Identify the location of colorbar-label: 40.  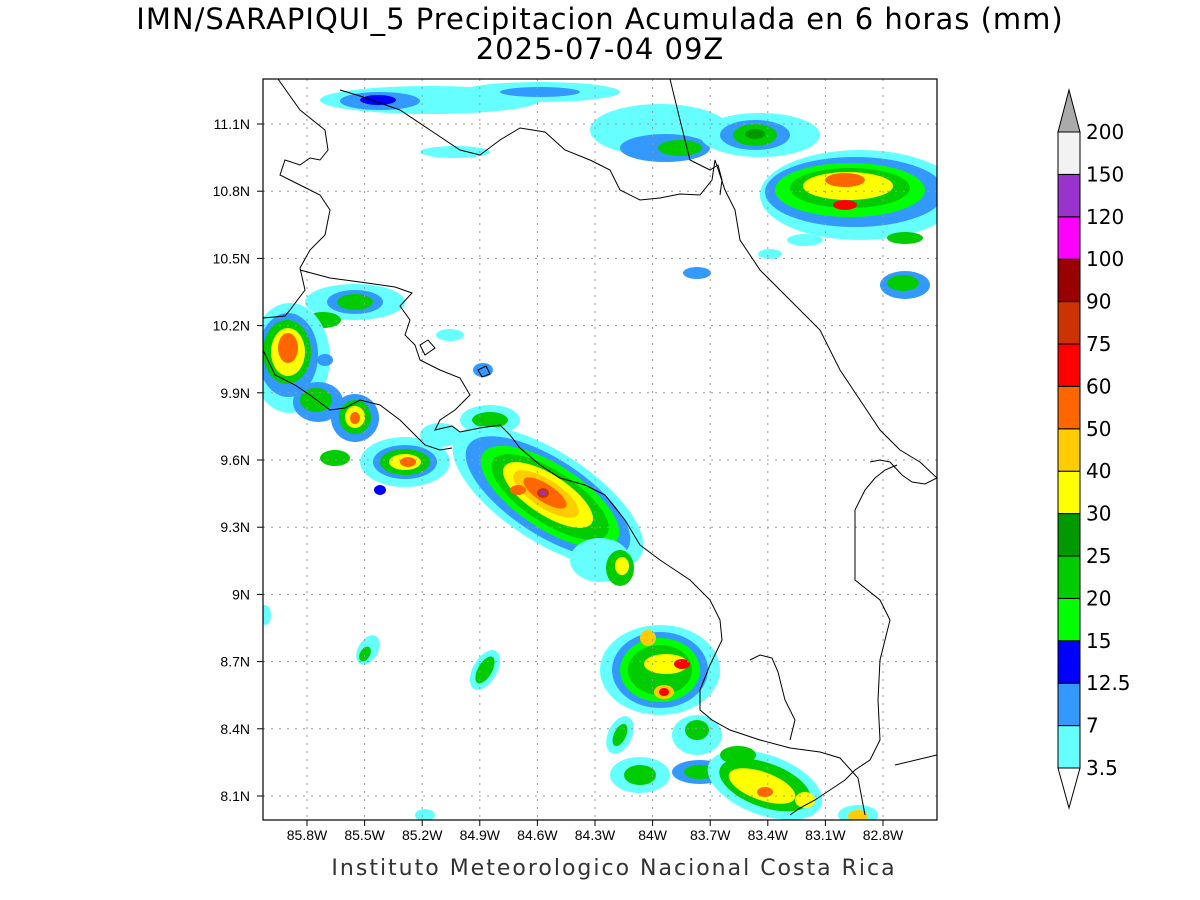
(1098, 471).